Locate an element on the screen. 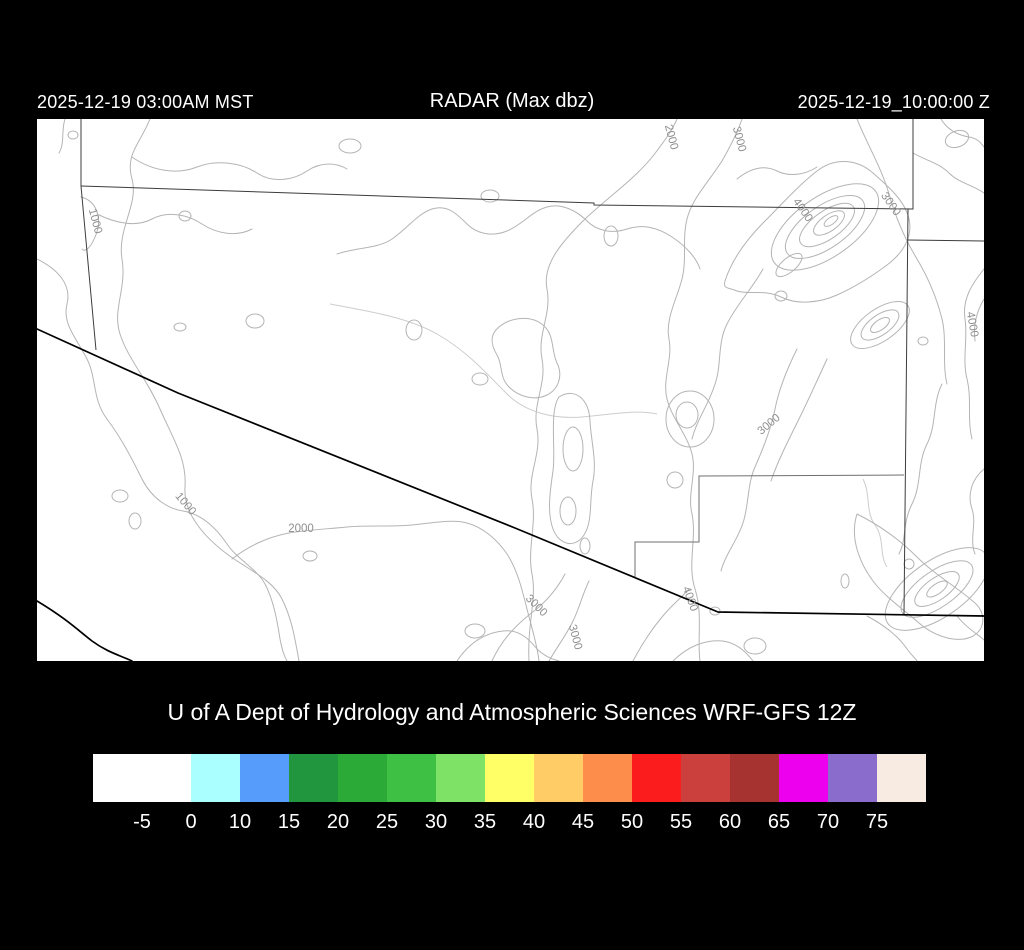 This screenshot has height=950, width=1024. border-az-nm is located at coordinates (908, 367).